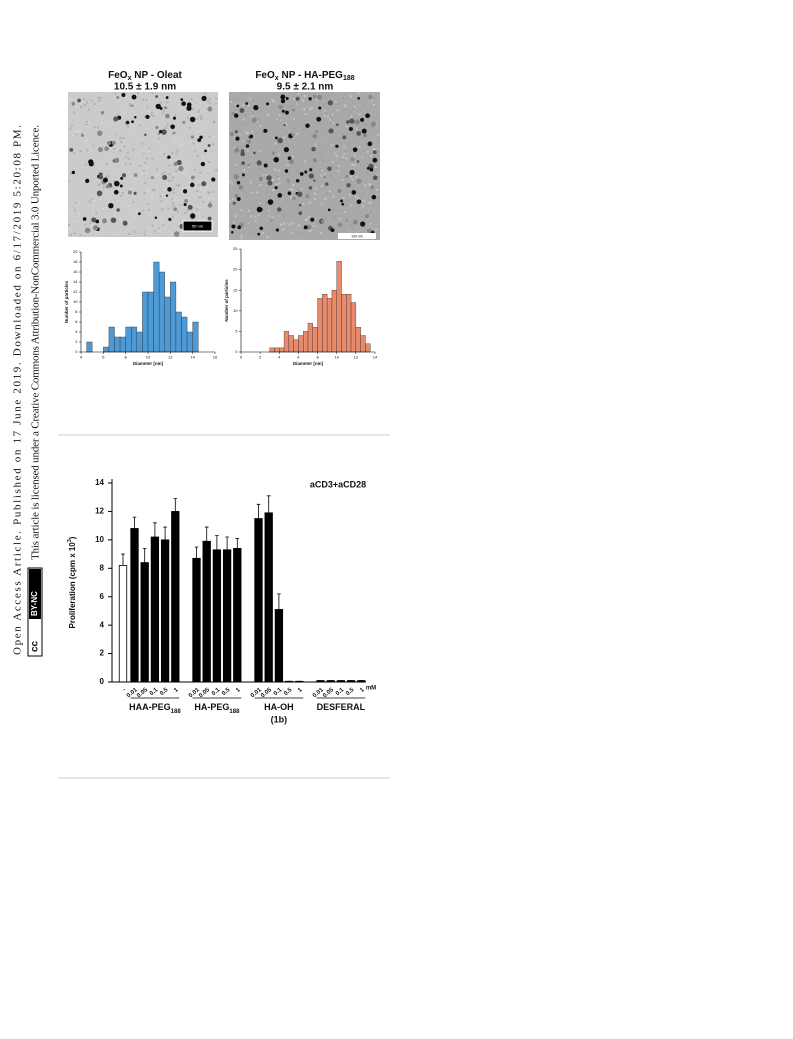 Image resolution: width=793 pixels, height=1039 pixels. Describe the element at coordinates (317, 357) in the screenshot. I see `x-tick-label: 8` at that location.